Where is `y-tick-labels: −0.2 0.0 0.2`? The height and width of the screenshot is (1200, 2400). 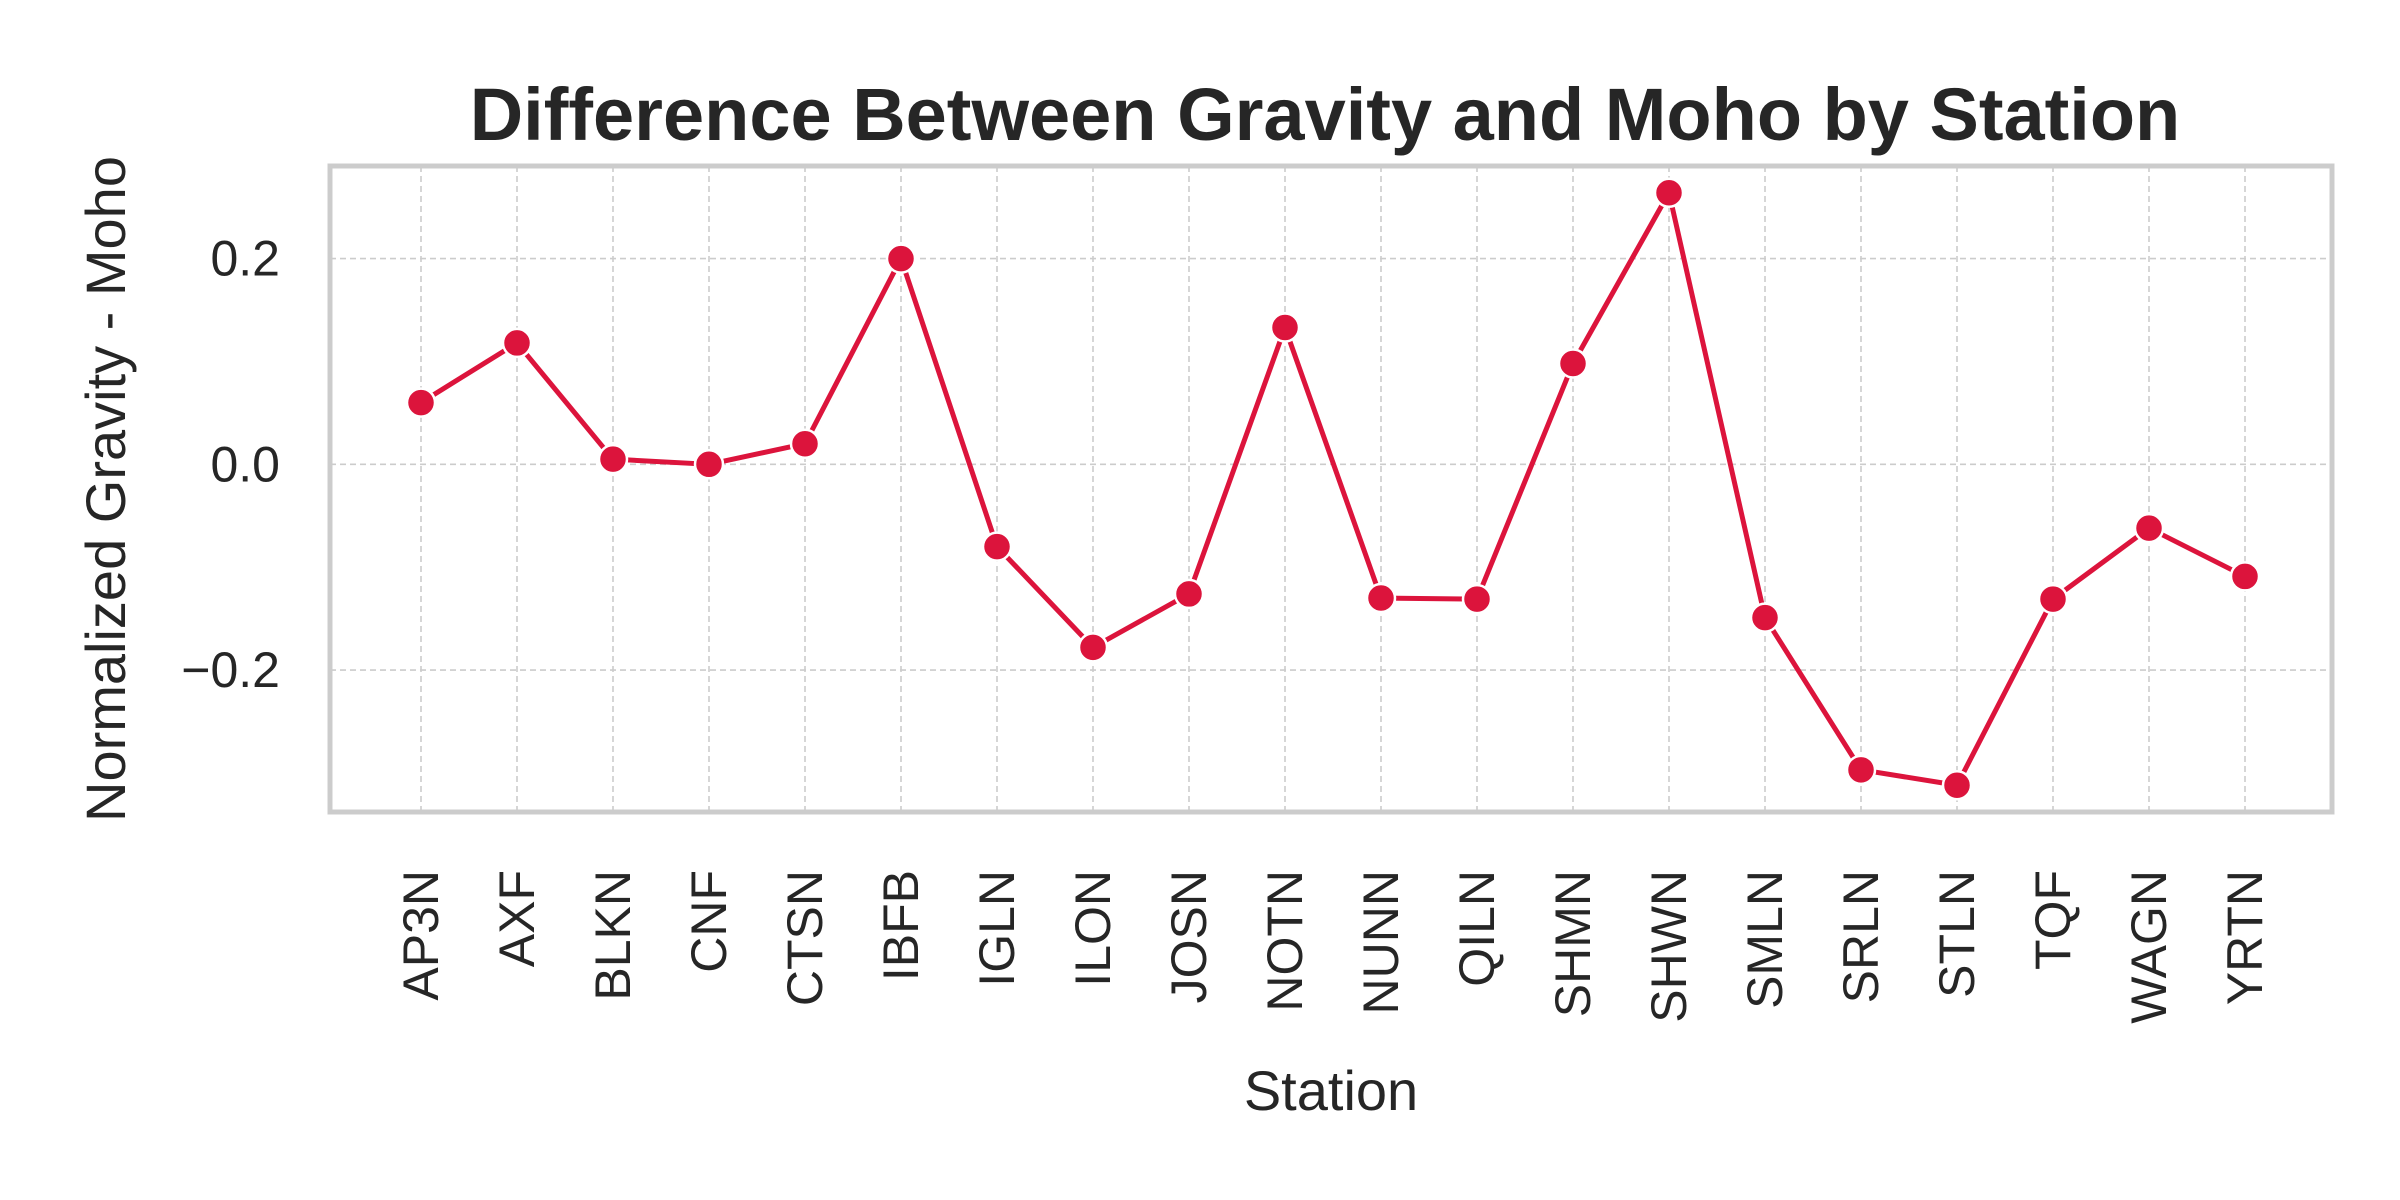 y-tick-labels: −0.2 0.0 0.2 is located at coordinates (230, 464).